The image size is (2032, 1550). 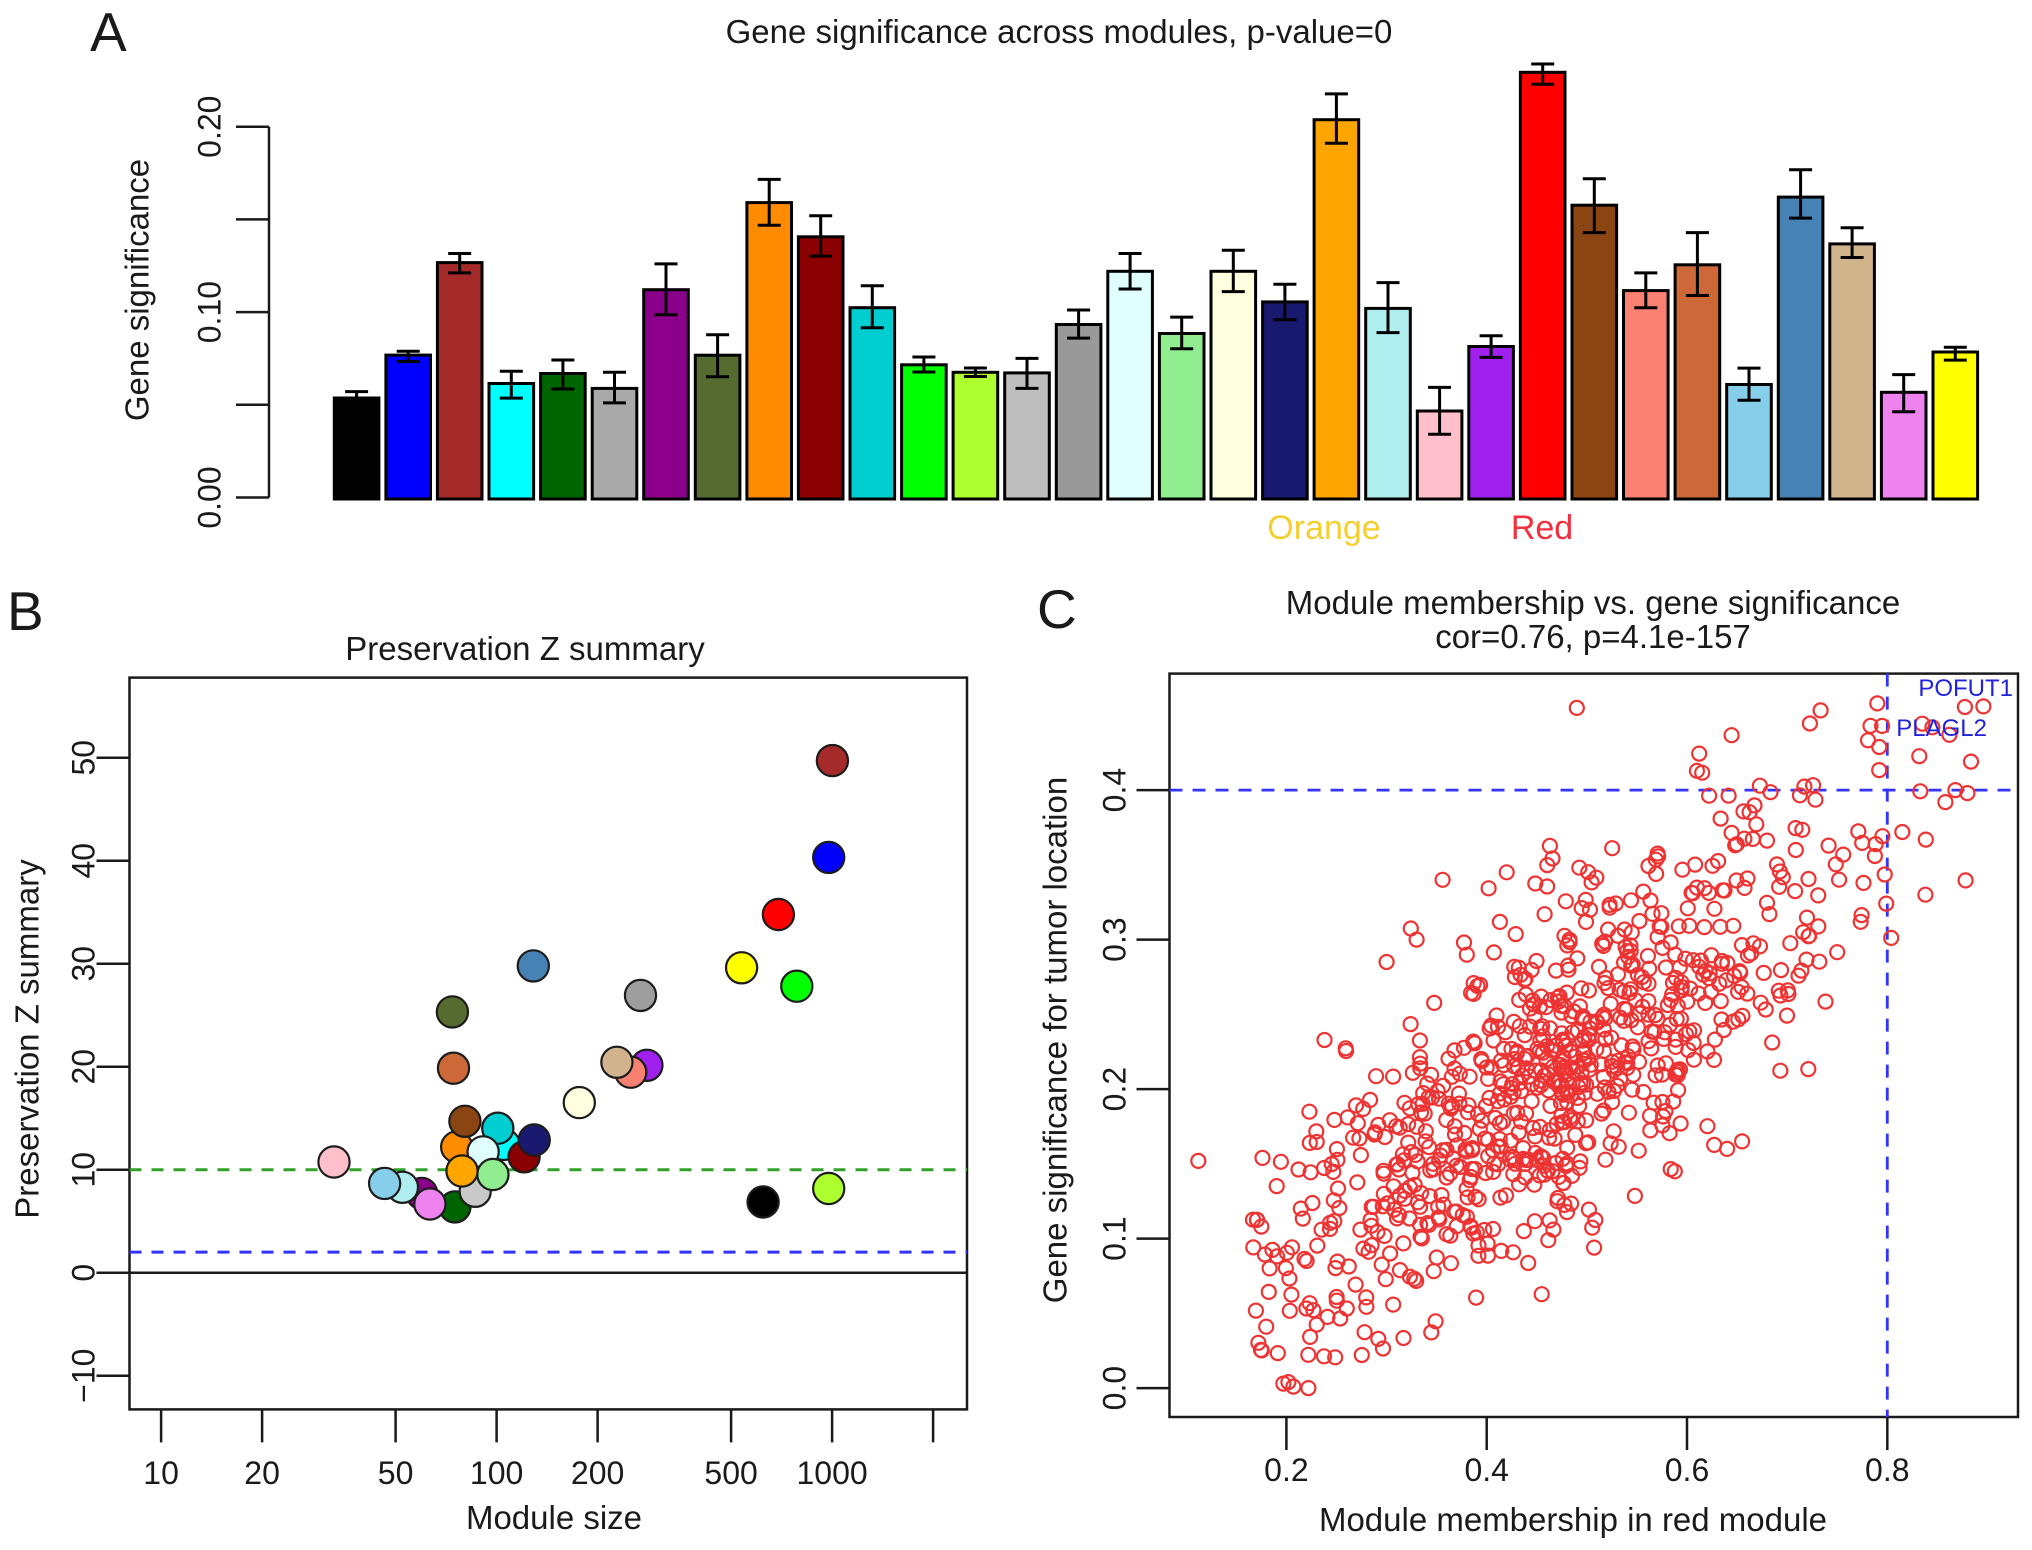 I want to click on svg-text: 40, so click(x=83, y=861).